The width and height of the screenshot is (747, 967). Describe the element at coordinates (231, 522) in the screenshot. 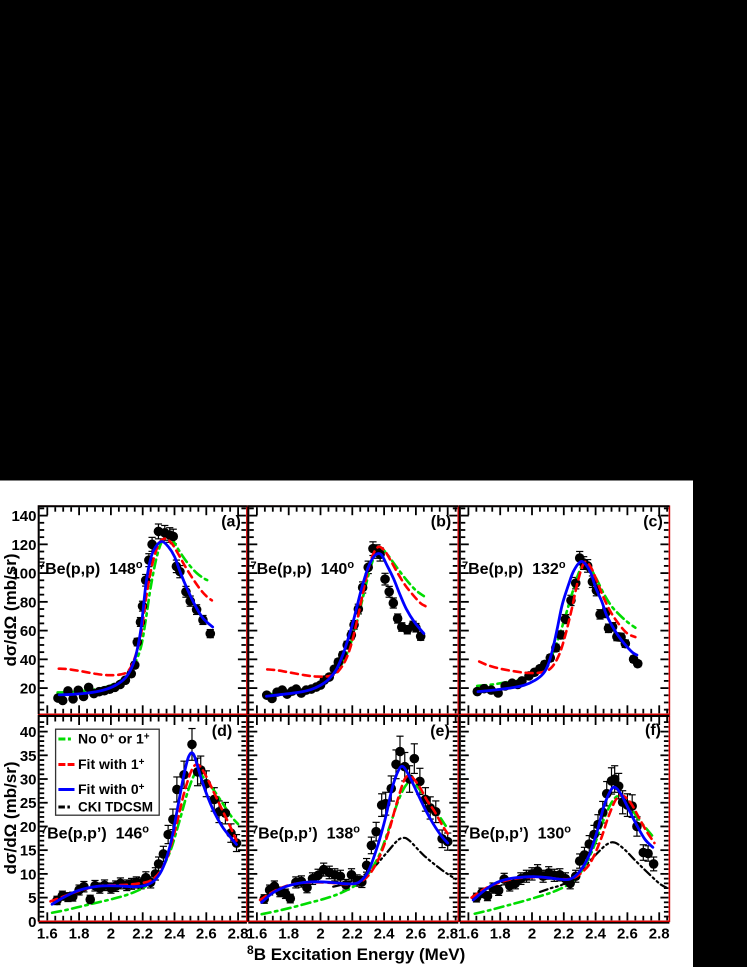

I see `svg-text: (a)` at that location.